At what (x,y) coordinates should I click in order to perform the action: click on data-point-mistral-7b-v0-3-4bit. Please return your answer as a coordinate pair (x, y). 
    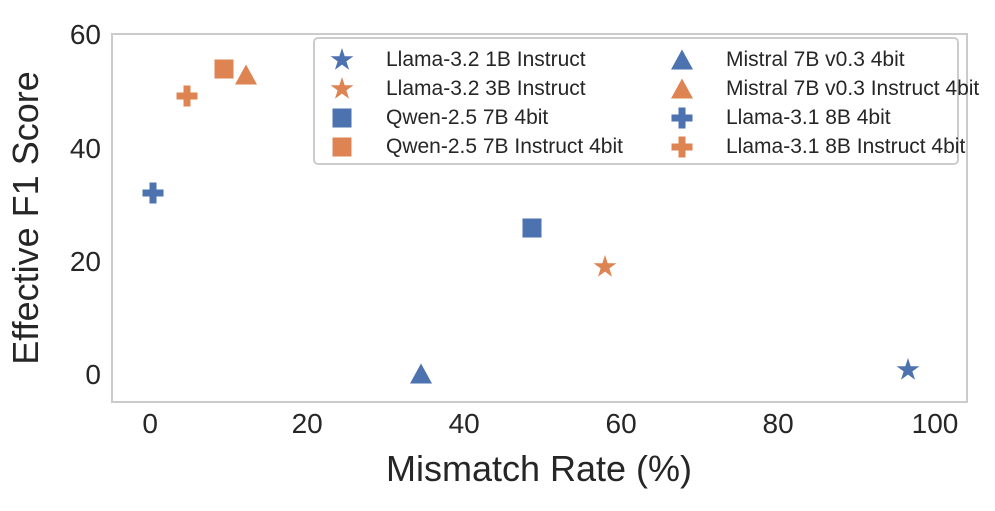
    Looking at the image, I should click on (421, 374).